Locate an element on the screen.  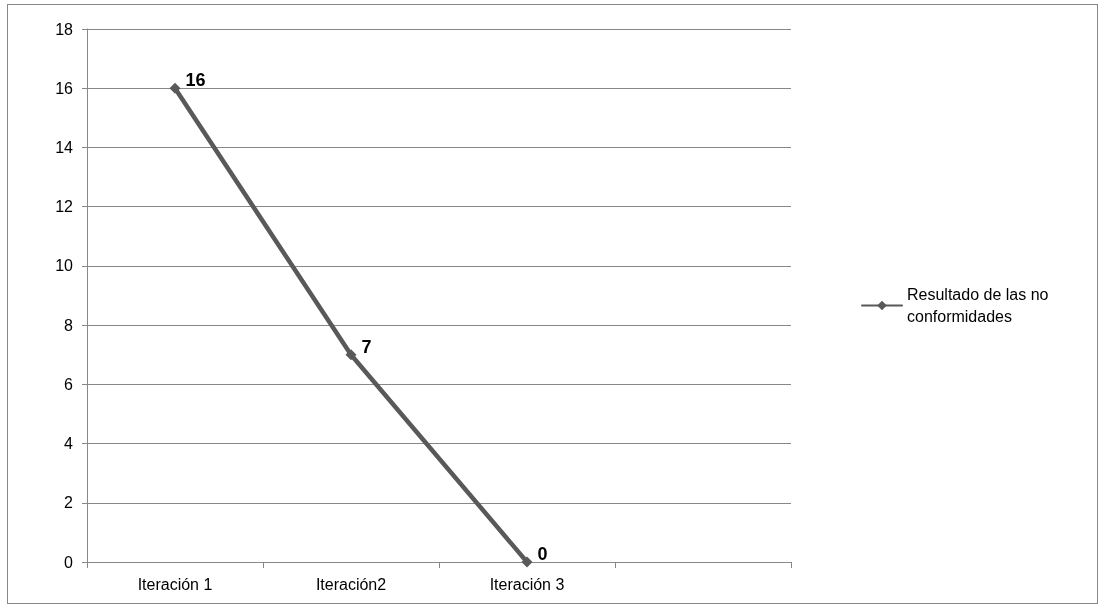
y-tick-label: 12 is located at coordinates (64, 207).